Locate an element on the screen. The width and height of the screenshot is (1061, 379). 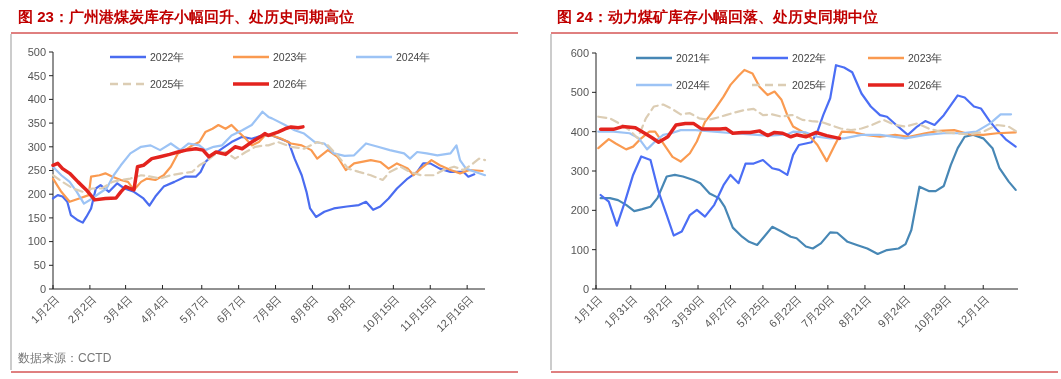
x-tick-label: 8月21日 is located at coordinates (855, 311).